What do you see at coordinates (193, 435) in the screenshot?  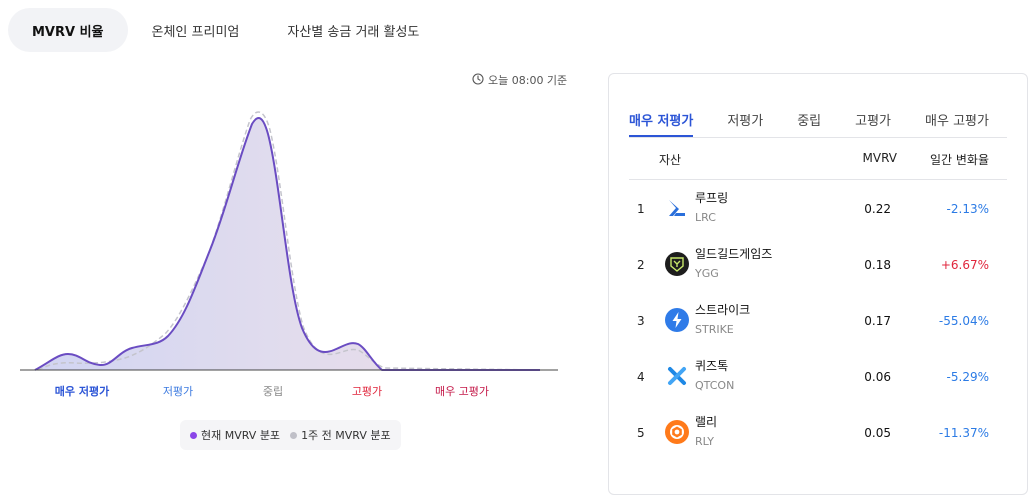 I see `legend-current-dot` at bounding box center [193, 435].